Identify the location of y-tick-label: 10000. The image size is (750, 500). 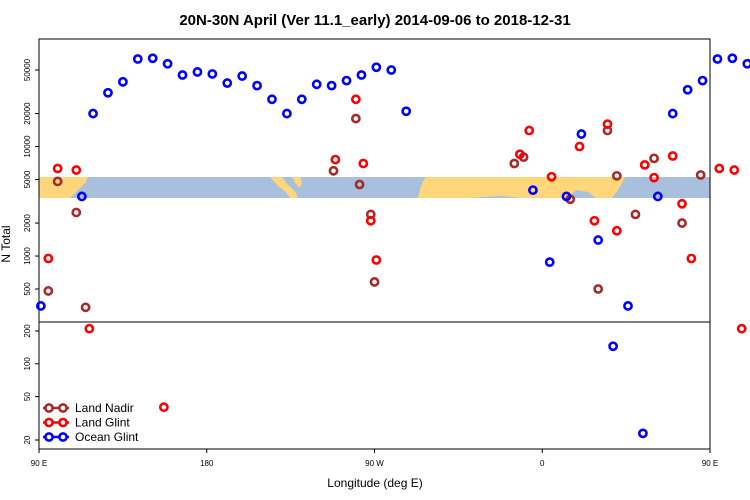
(27, 146).